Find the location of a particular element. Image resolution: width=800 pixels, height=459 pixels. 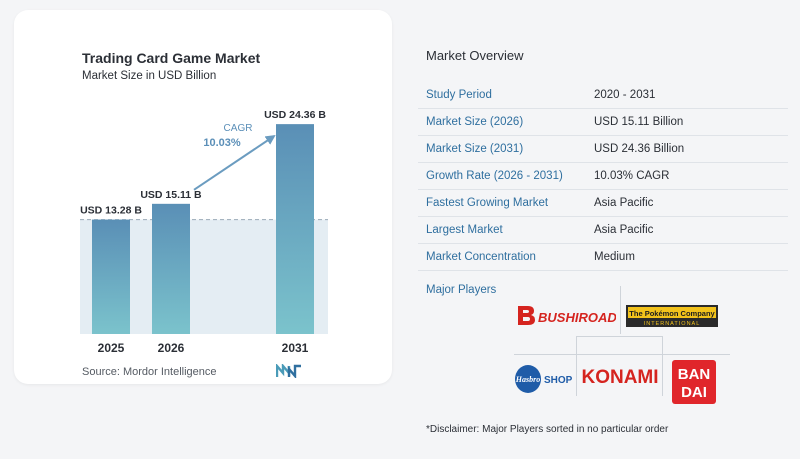

overview-key: Growth Rate (2026 - 2031) is located at coordinates (494, 176).